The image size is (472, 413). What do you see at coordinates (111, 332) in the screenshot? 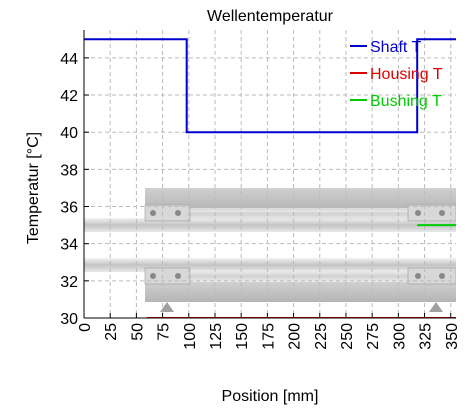
I see `x-tick-label: 25` at bounding box center [111, 332].